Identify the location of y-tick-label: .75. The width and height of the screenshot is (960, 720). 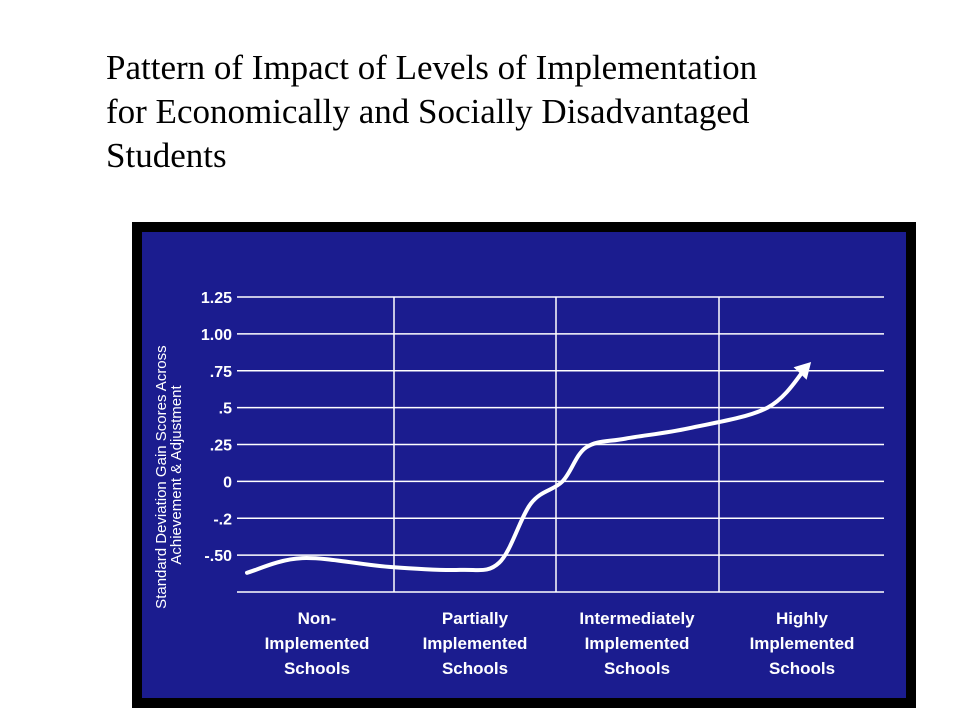
(221, 372).